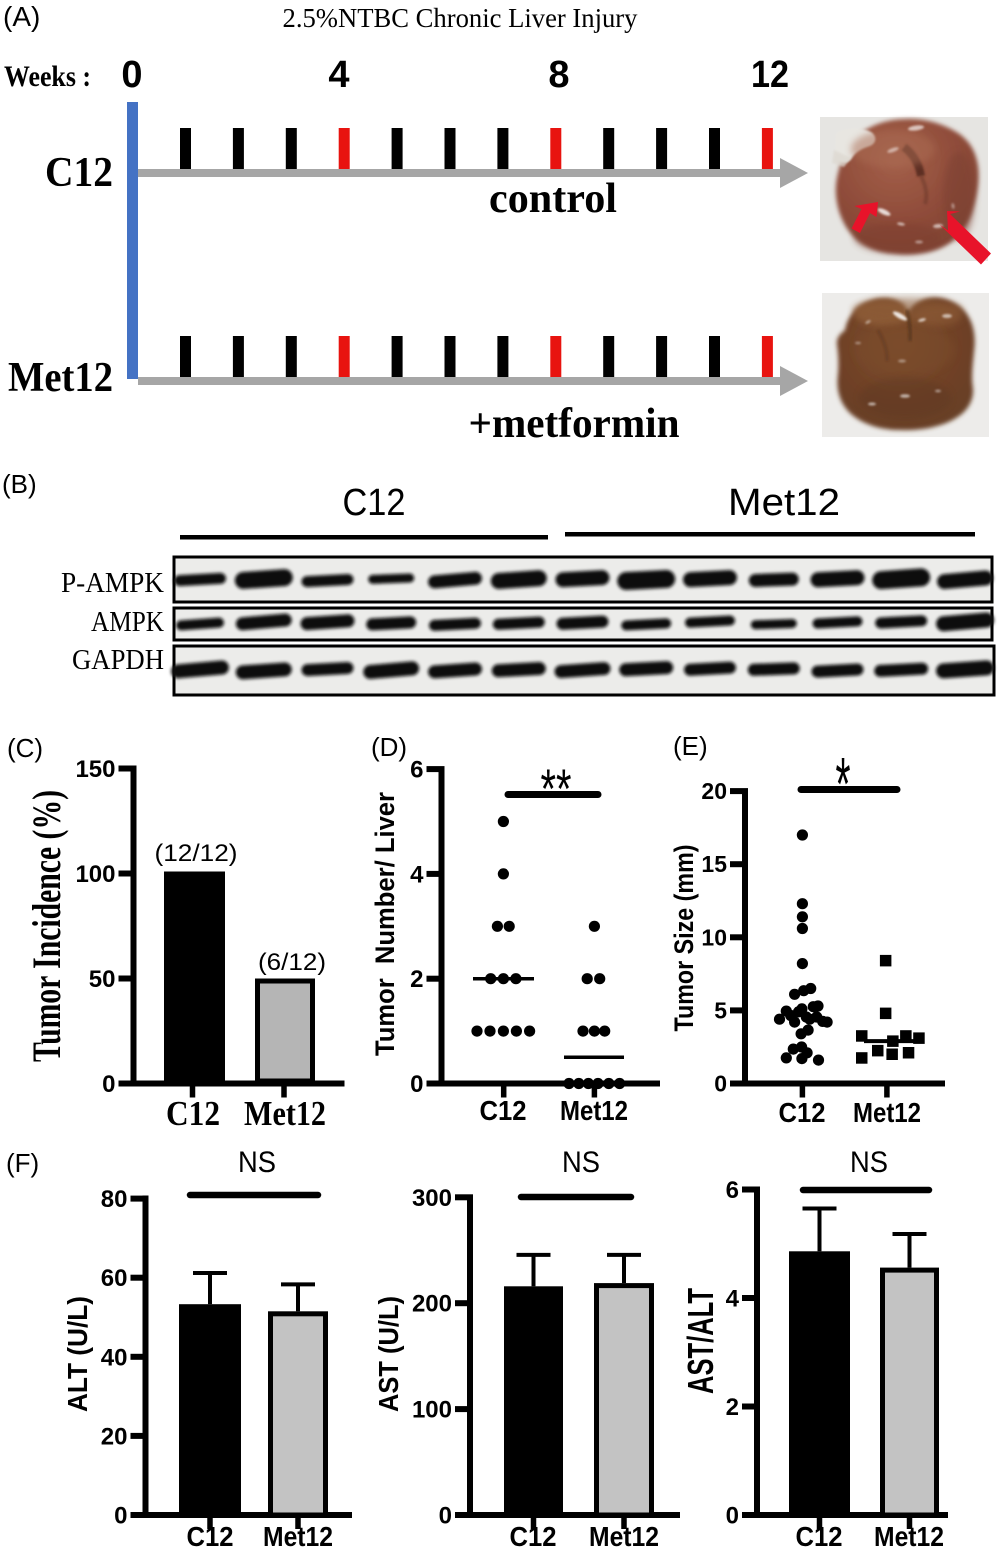  Describe the element at coordinates (432, 1304) in the screenshot. I see `svg-text: 200` at that location.